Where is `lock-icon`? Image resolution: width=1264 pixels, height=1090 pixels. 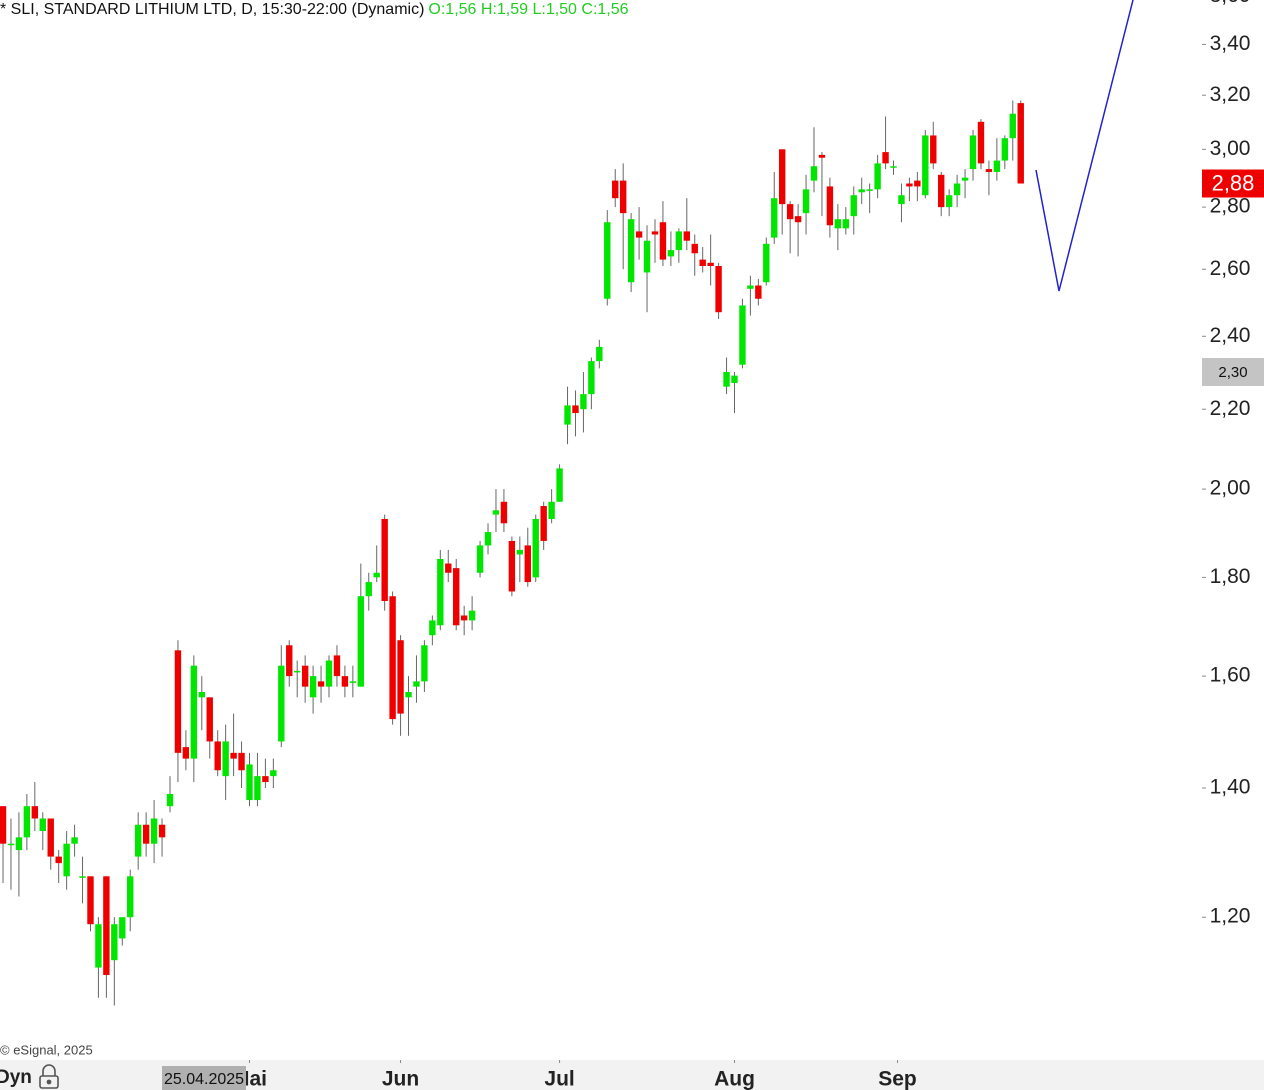 lock-icon is located at coordinates (49, 1076).